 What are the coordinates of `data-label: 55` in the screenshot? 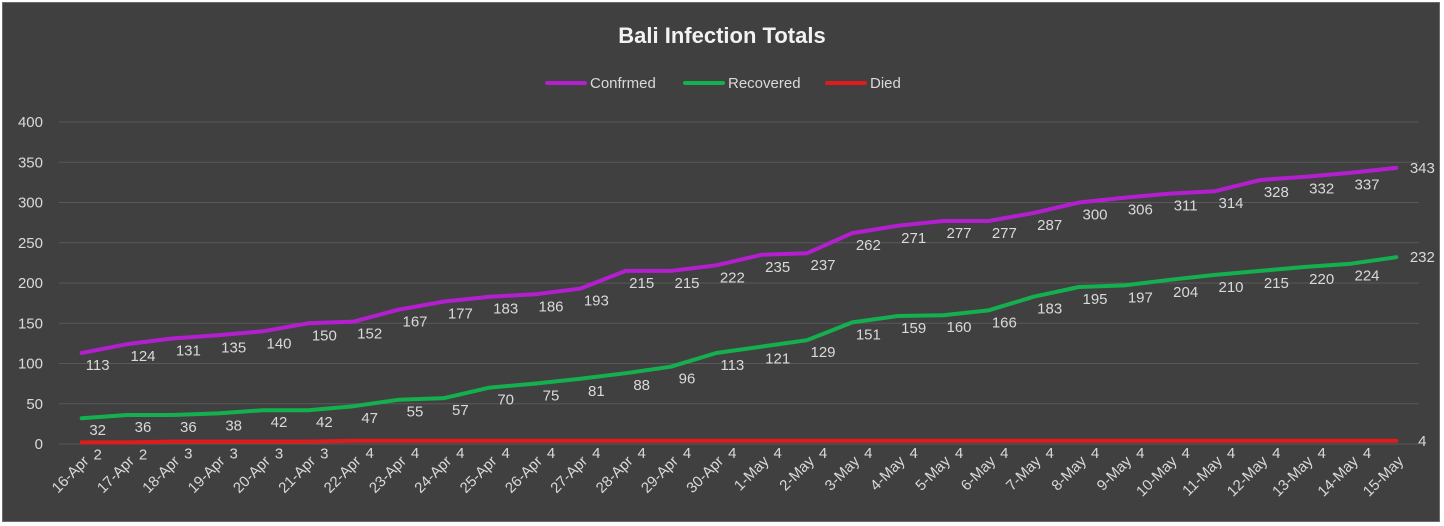 It's located at (415, 412).